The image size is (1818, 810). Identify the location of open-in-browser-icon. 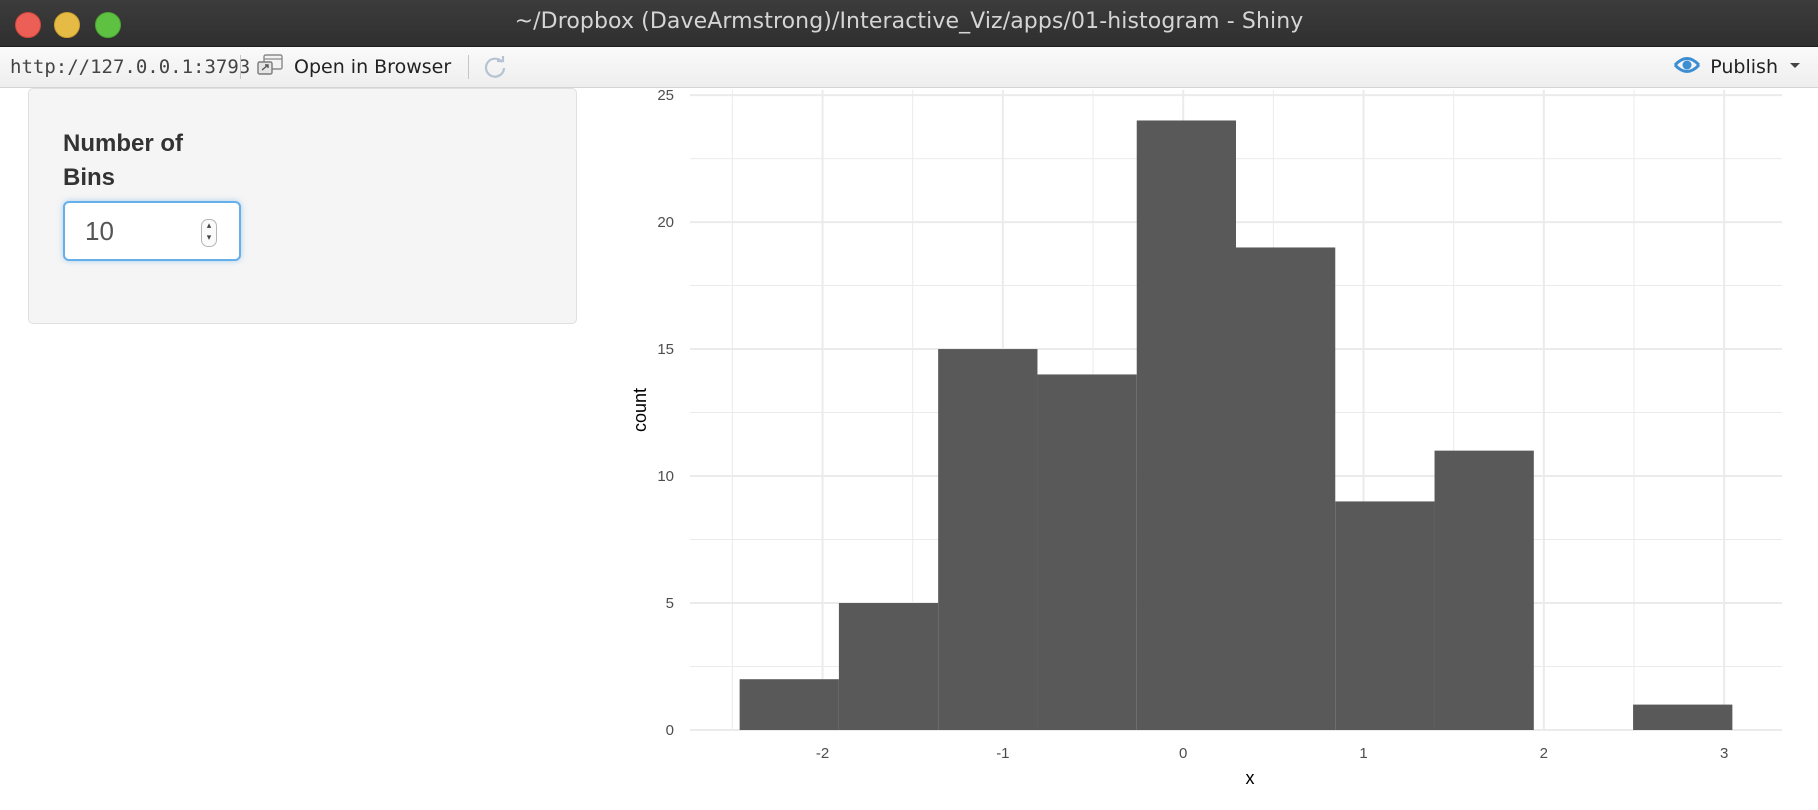
(270, 67).